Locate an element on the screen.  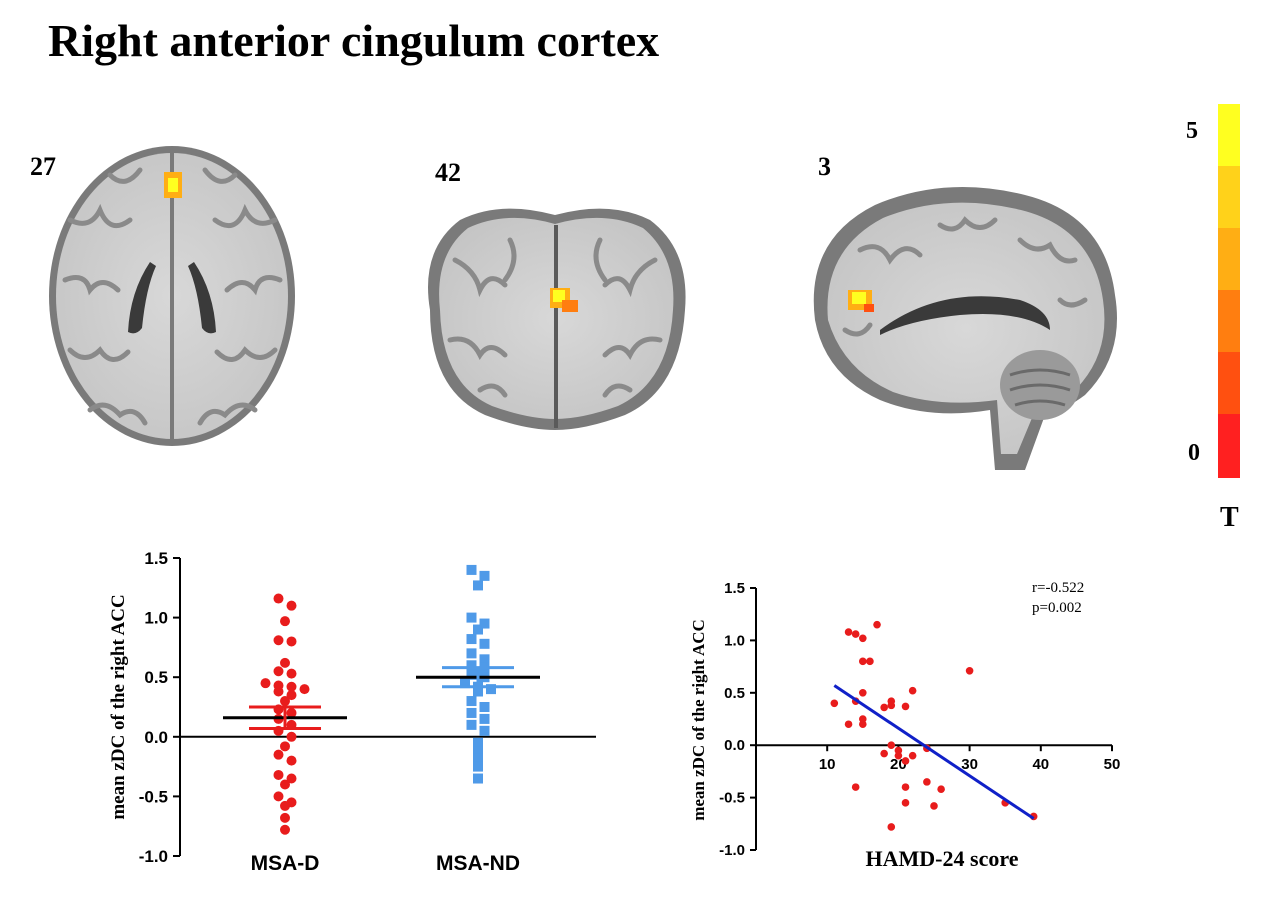
axial-slice-label: 27 is located at coordinates (43, 166).